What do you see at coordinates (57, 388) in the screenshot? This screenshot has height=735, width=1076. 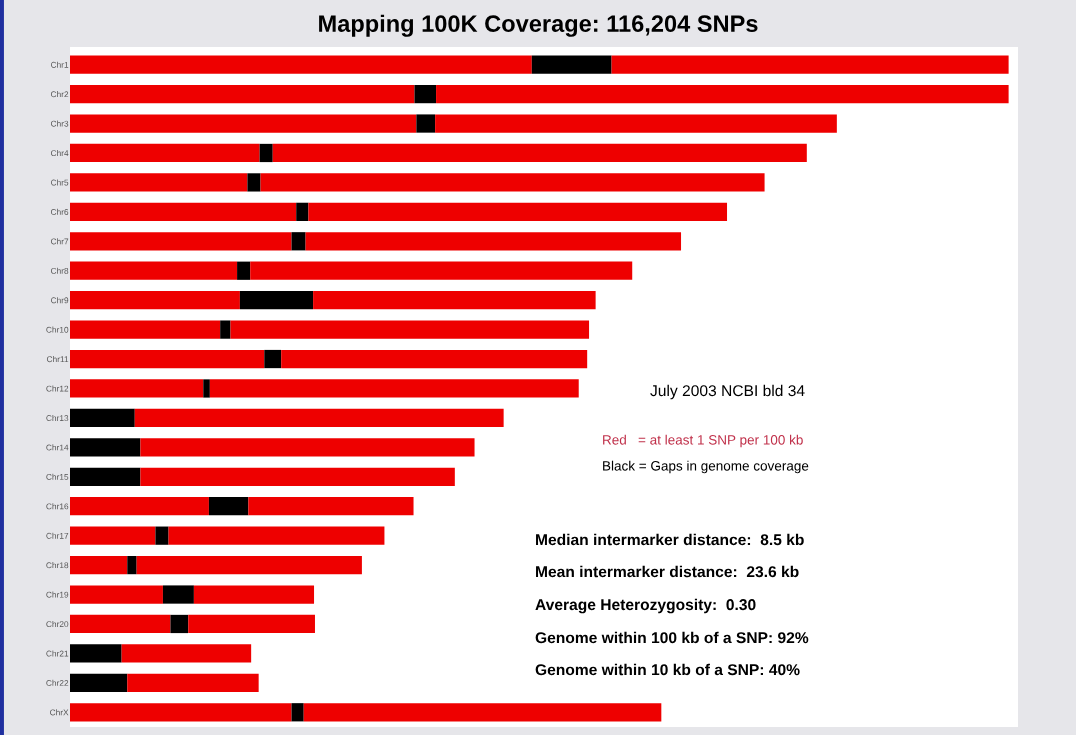 I see `y-tick-label: Chr12` at bounding box center [57, 388].